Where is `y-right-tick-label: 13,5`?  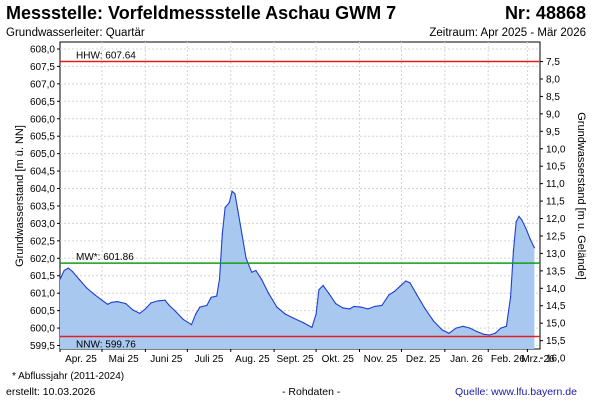 y-right-tick-label: 13,5 is located at coordinates (556, 271).